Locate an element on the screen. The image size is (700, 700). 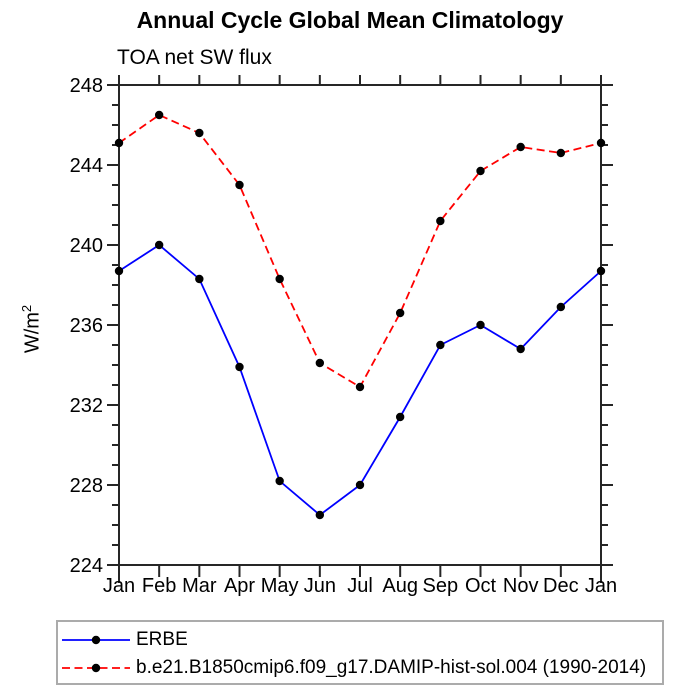
x-tick-label: Jun is located at coordinates (320, 586).